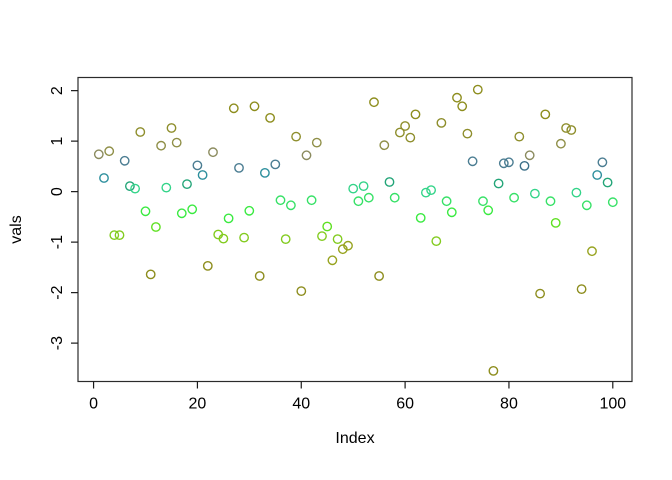 The width and height of the screenshot is (672, 480). What do you see at coordinates (57, 343) in the screenshot?
I see `y-tick-label: -3` at bounding box center [57, 343].